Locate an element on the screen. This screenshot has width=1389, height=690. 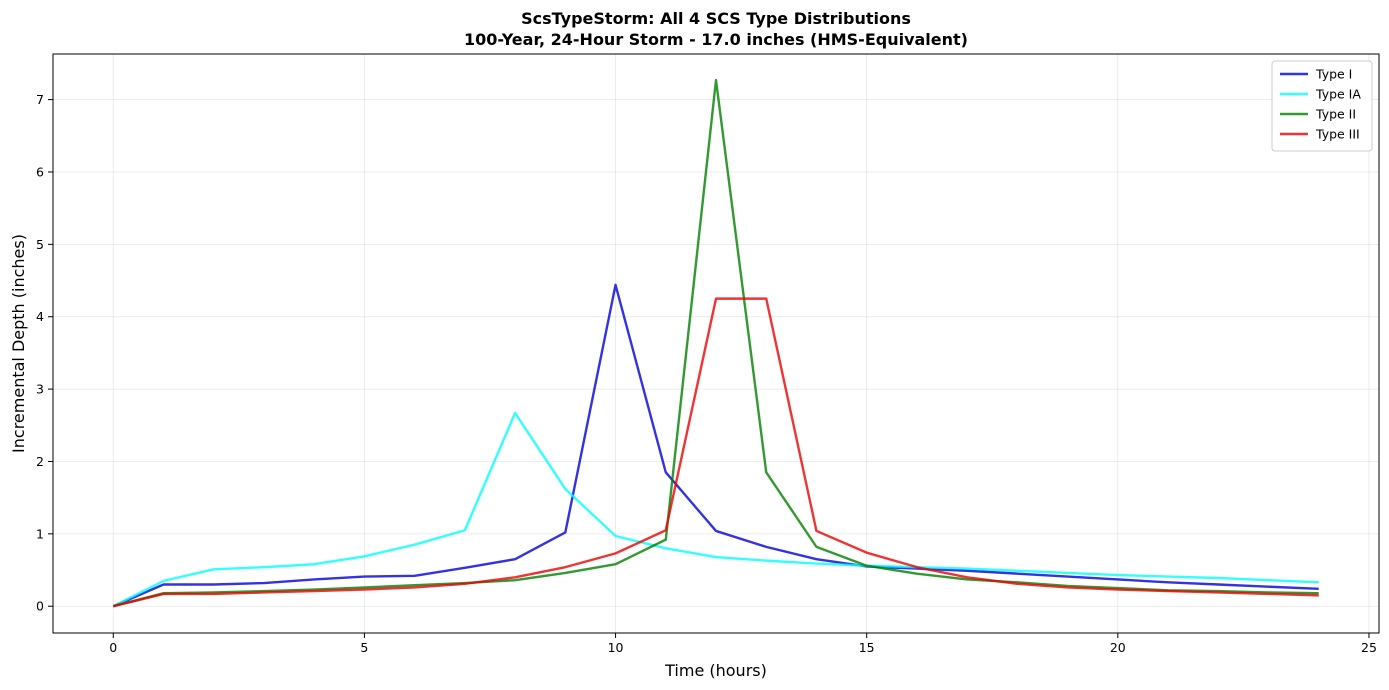
y-tick-label: 2 is located at coordinates (40, 461).